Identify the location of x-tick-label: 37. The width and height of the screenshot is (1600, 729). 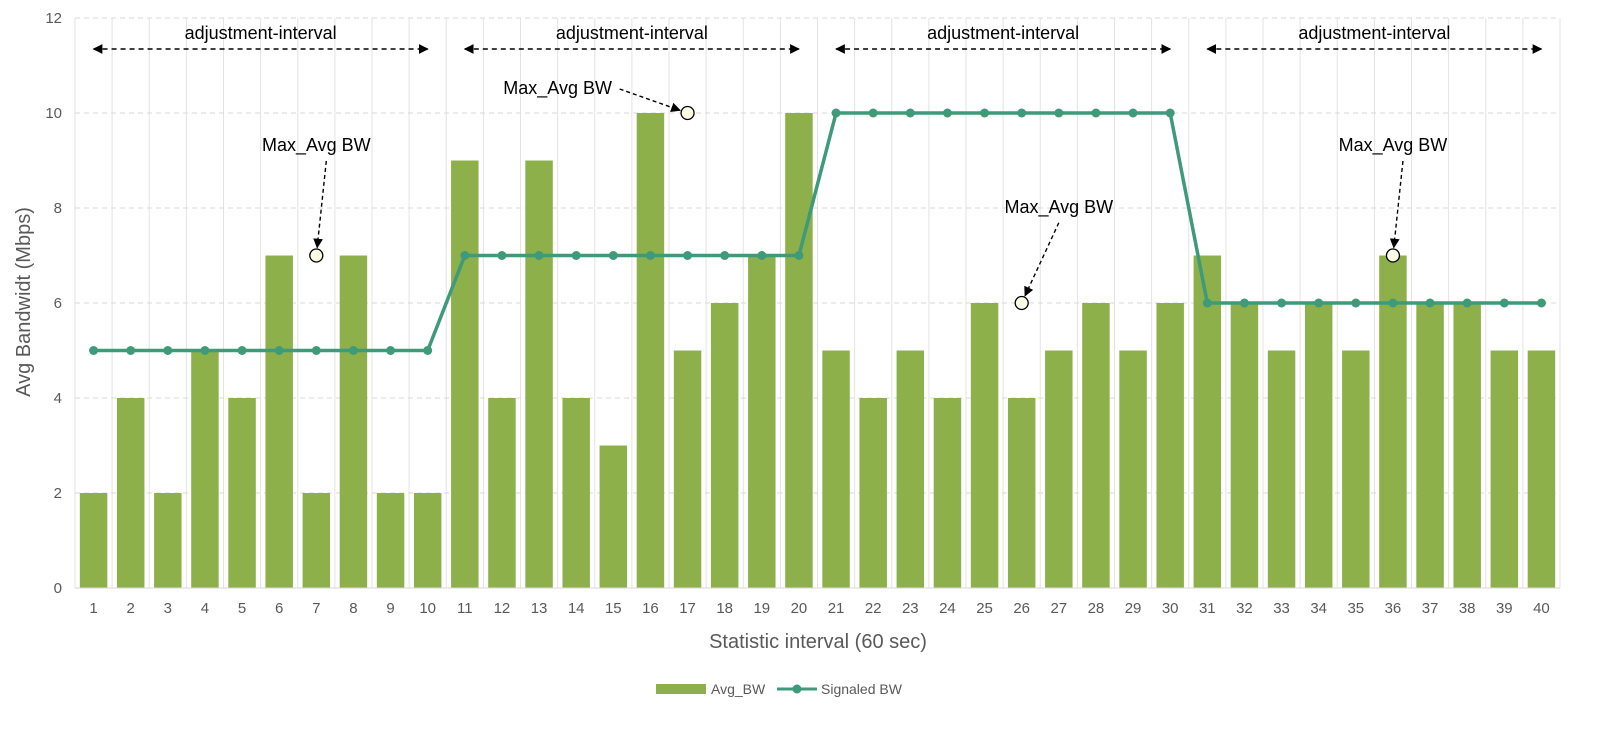
(1430, 608).